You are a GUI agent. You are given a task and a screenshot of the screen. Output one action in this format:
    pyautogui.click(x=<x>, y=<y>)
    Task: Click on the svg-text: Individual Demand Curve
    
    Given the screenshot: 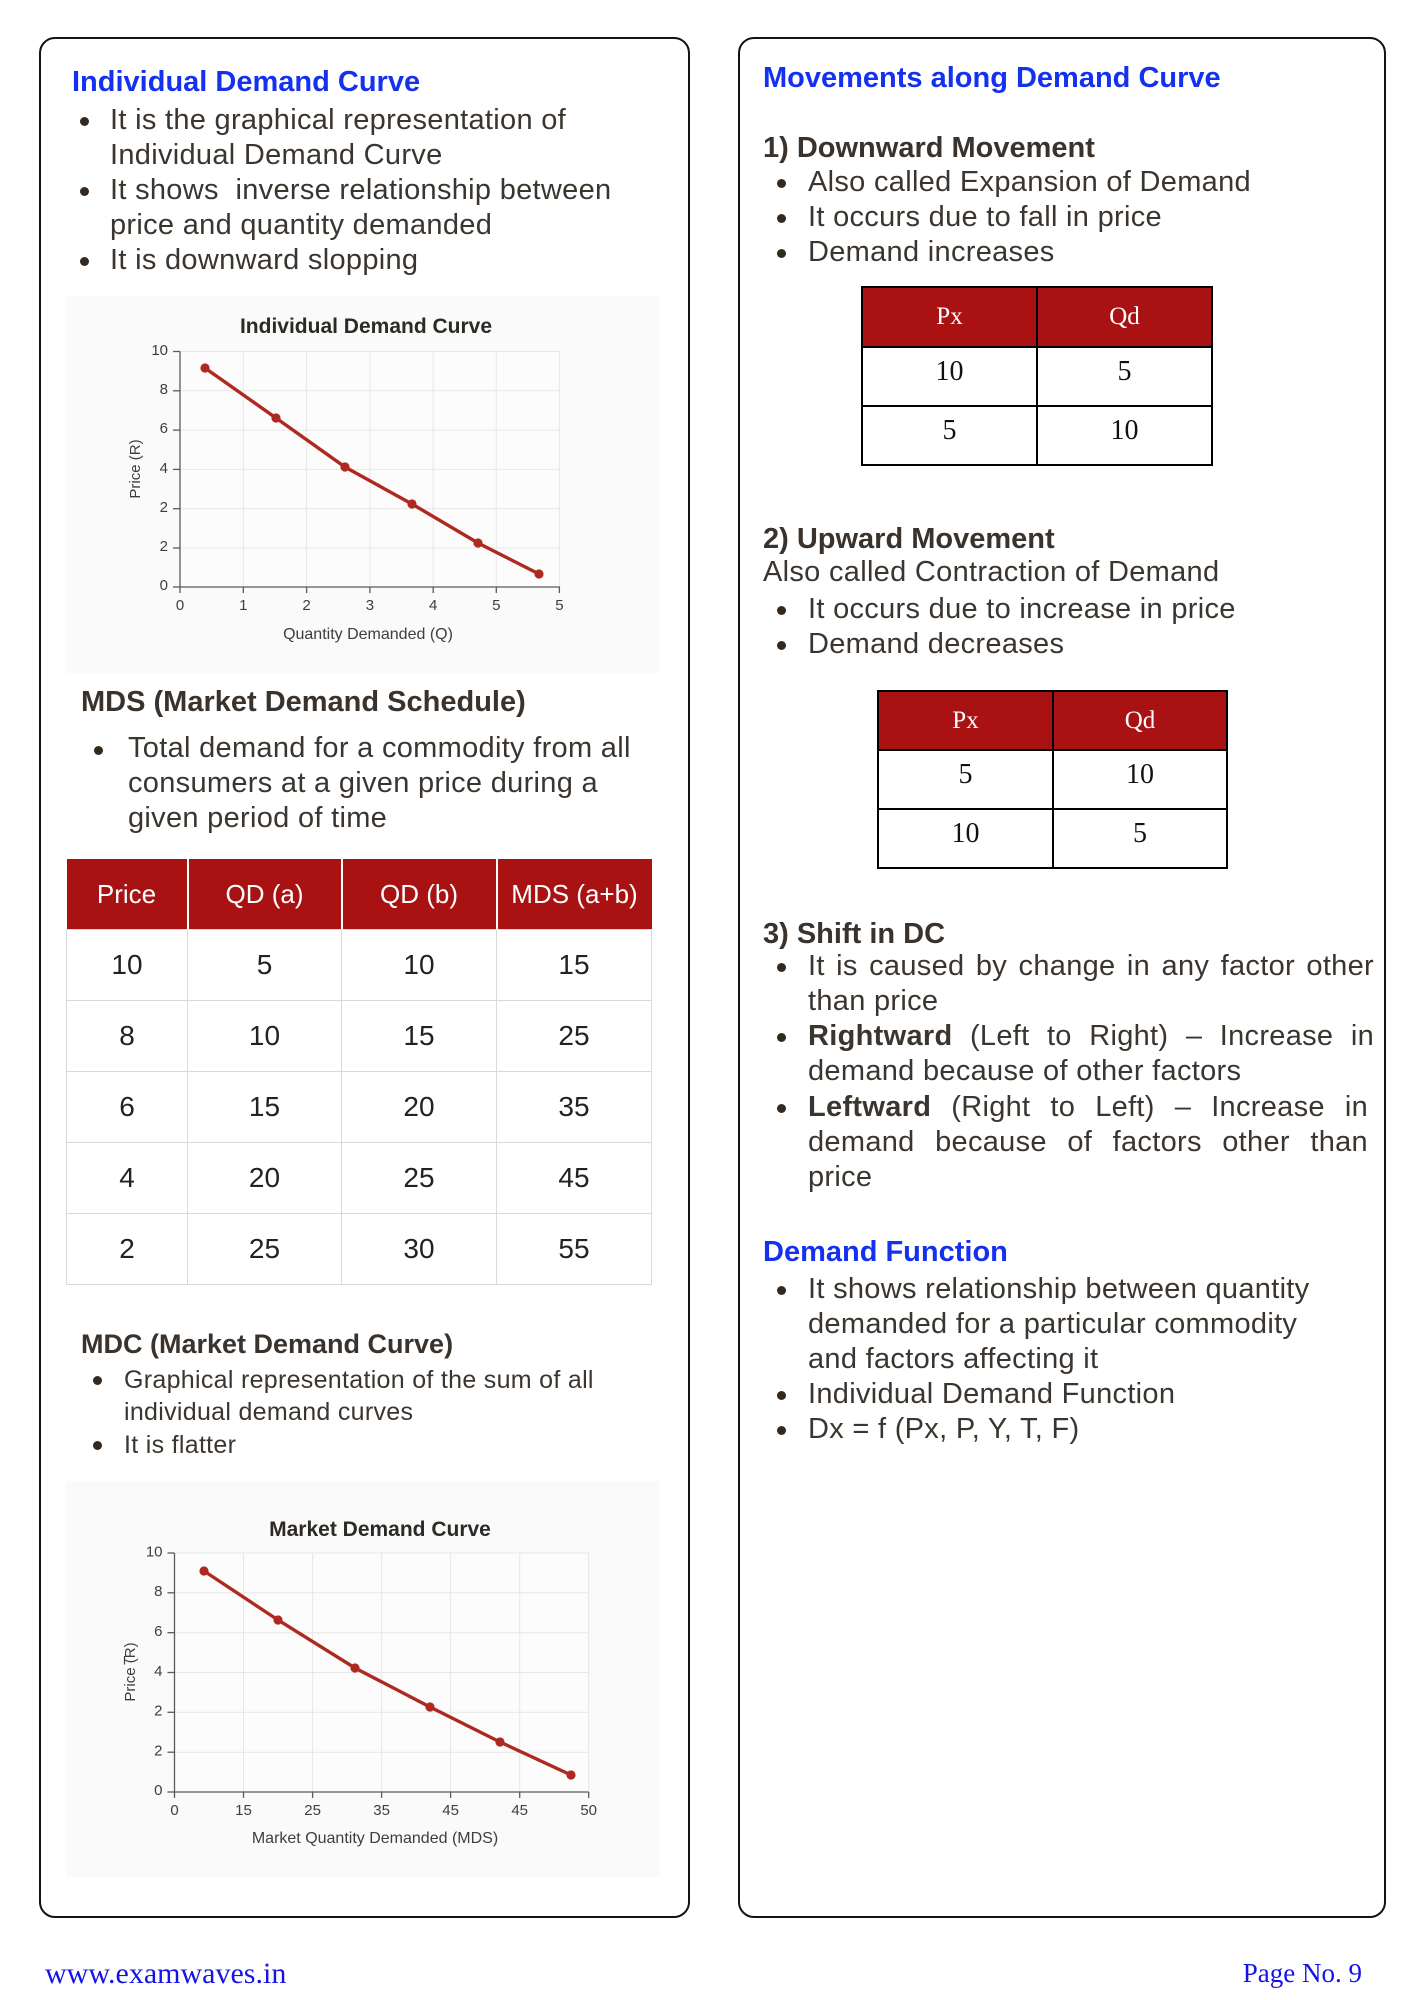 What is the action you would take?
    pyautogui.click(x=366, y=326)
    